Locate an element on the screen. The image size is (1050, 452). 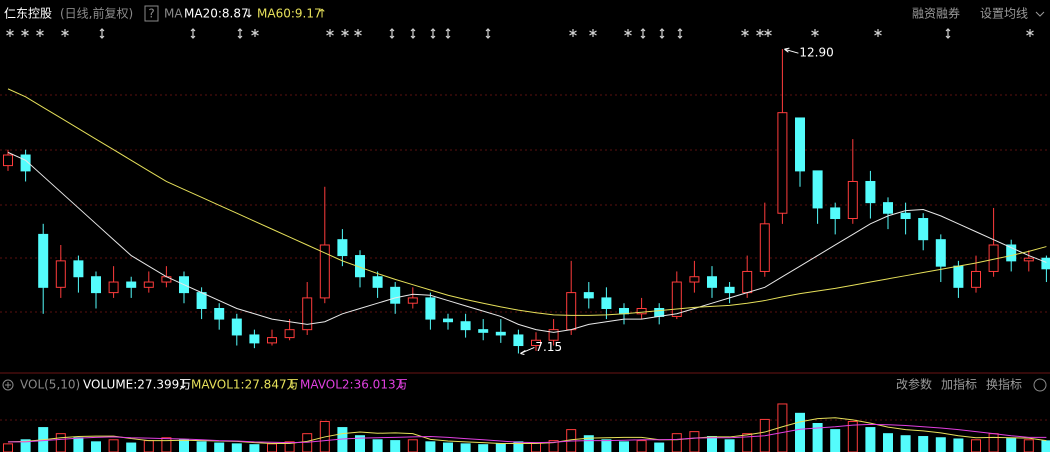
add-icon is located at coordinates (8, 385).